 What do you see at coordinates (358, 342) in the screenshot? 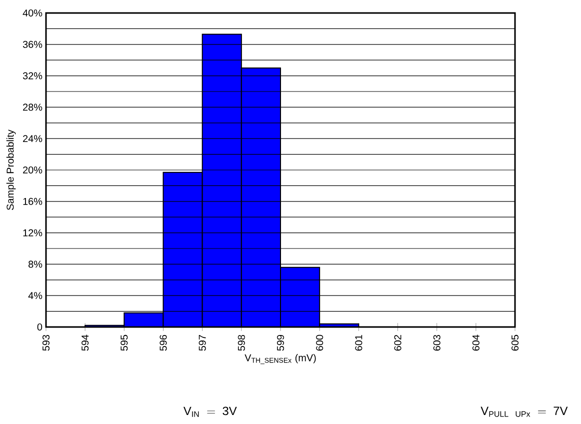
I see `x-tick-label: 601` at bounding box center [358, 342].